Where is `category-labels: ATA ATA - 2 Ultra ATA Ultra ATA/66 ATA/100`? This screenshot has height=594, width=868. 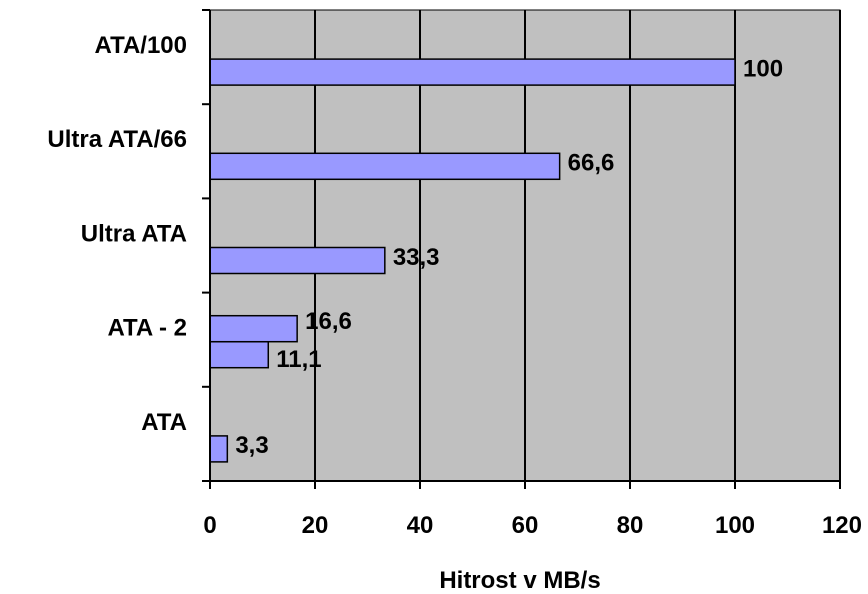
category-labels: ATA ATA - 2 Ultra ATA Ultra ATA/66 ATA/100 is located at coordinates (117, 234).